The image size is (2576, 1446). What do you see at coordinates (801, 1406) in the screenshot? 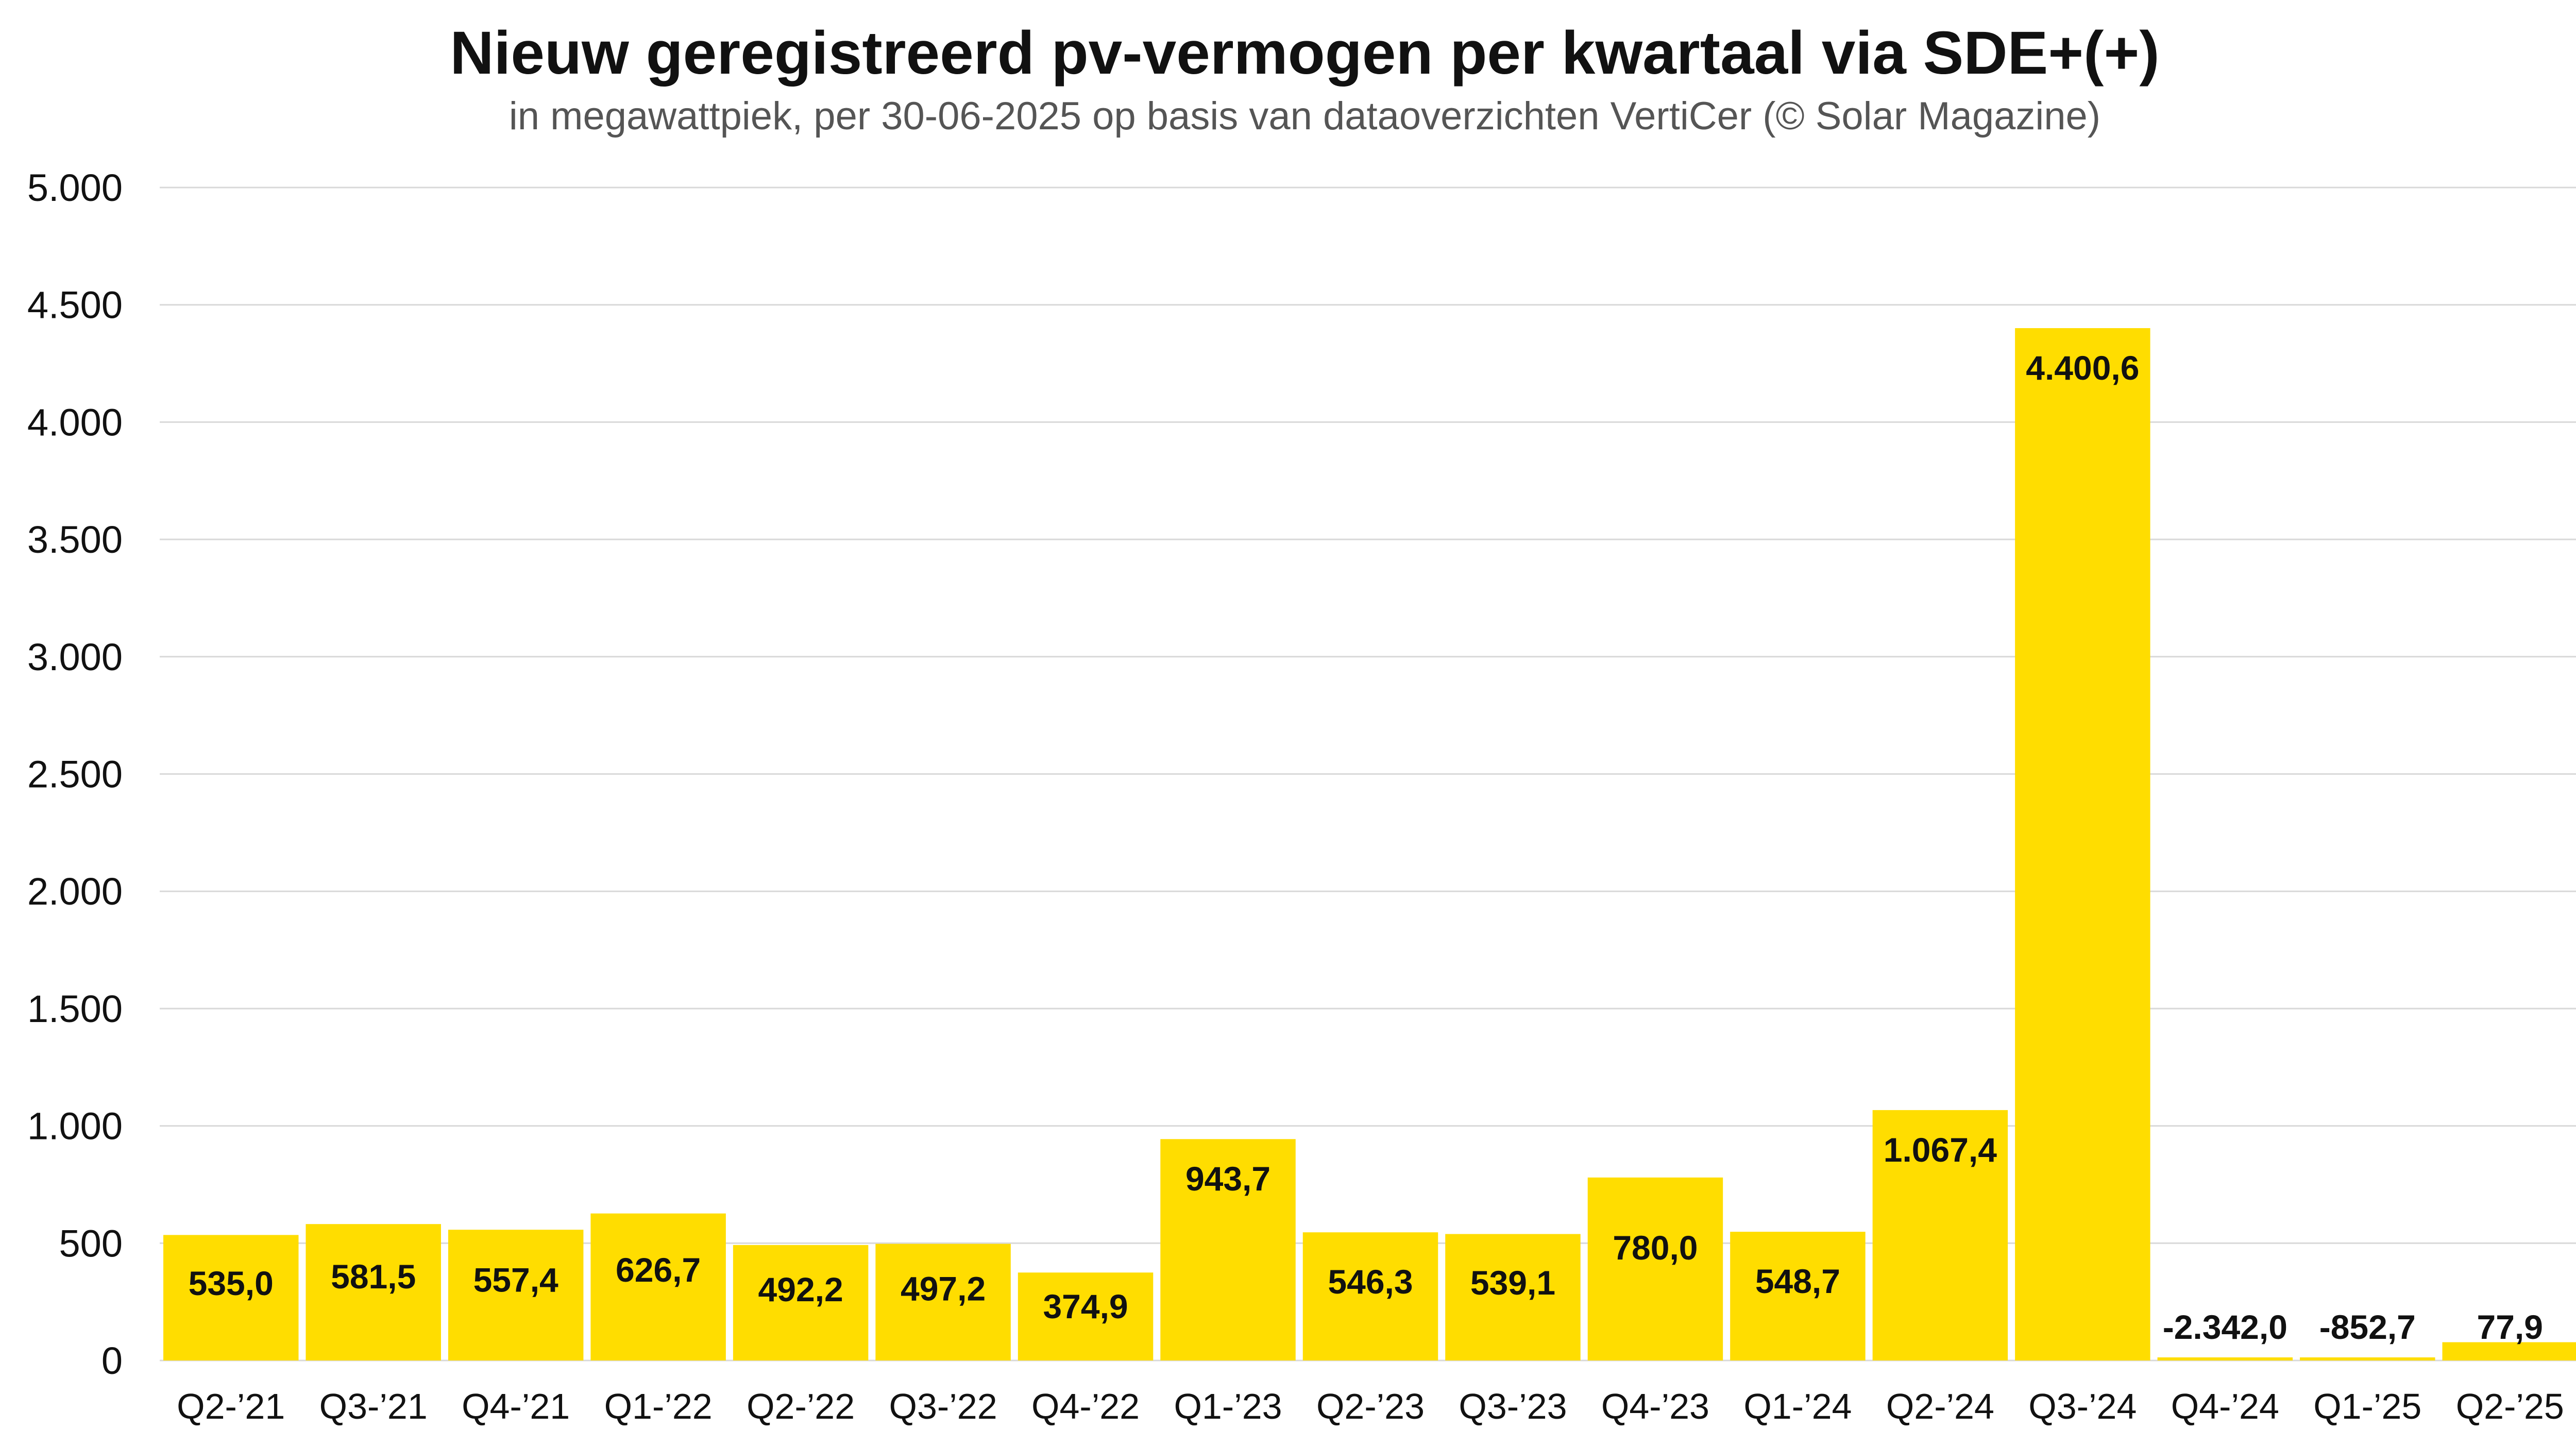
I see `x-tick-label: Q2-’22` at bounding box center [801, 1406].